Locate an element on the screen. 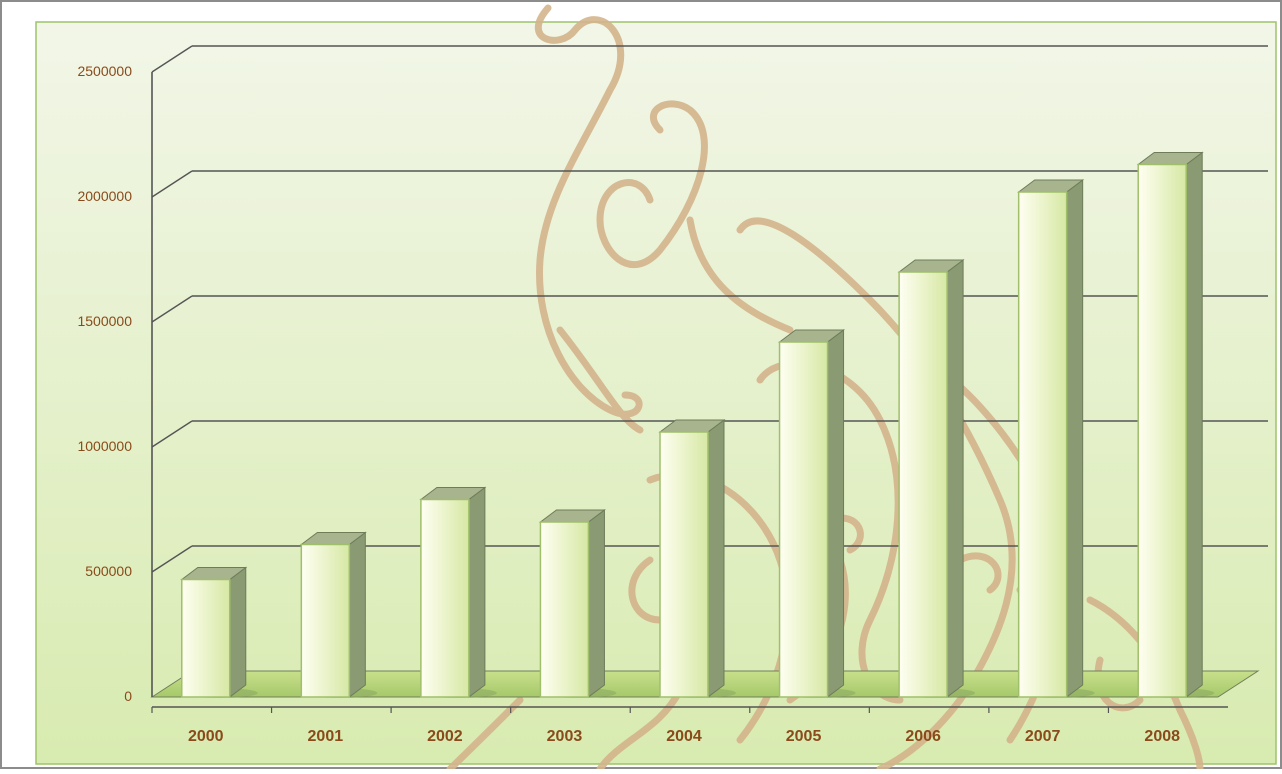 Image resolution: width=1282 pixels, height=774 pixels. y-tick-label: 1000000 is located at coordinates (104, 446).